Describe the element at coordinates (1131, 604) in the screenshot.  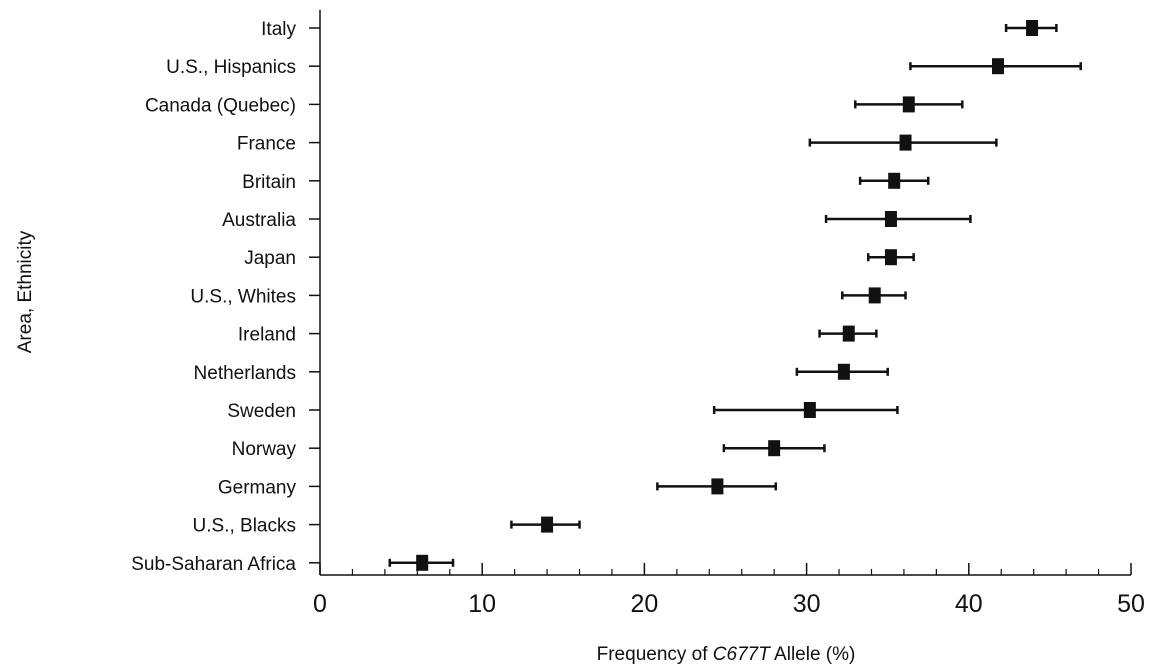
I see `x-tick-label: 50` at that location.